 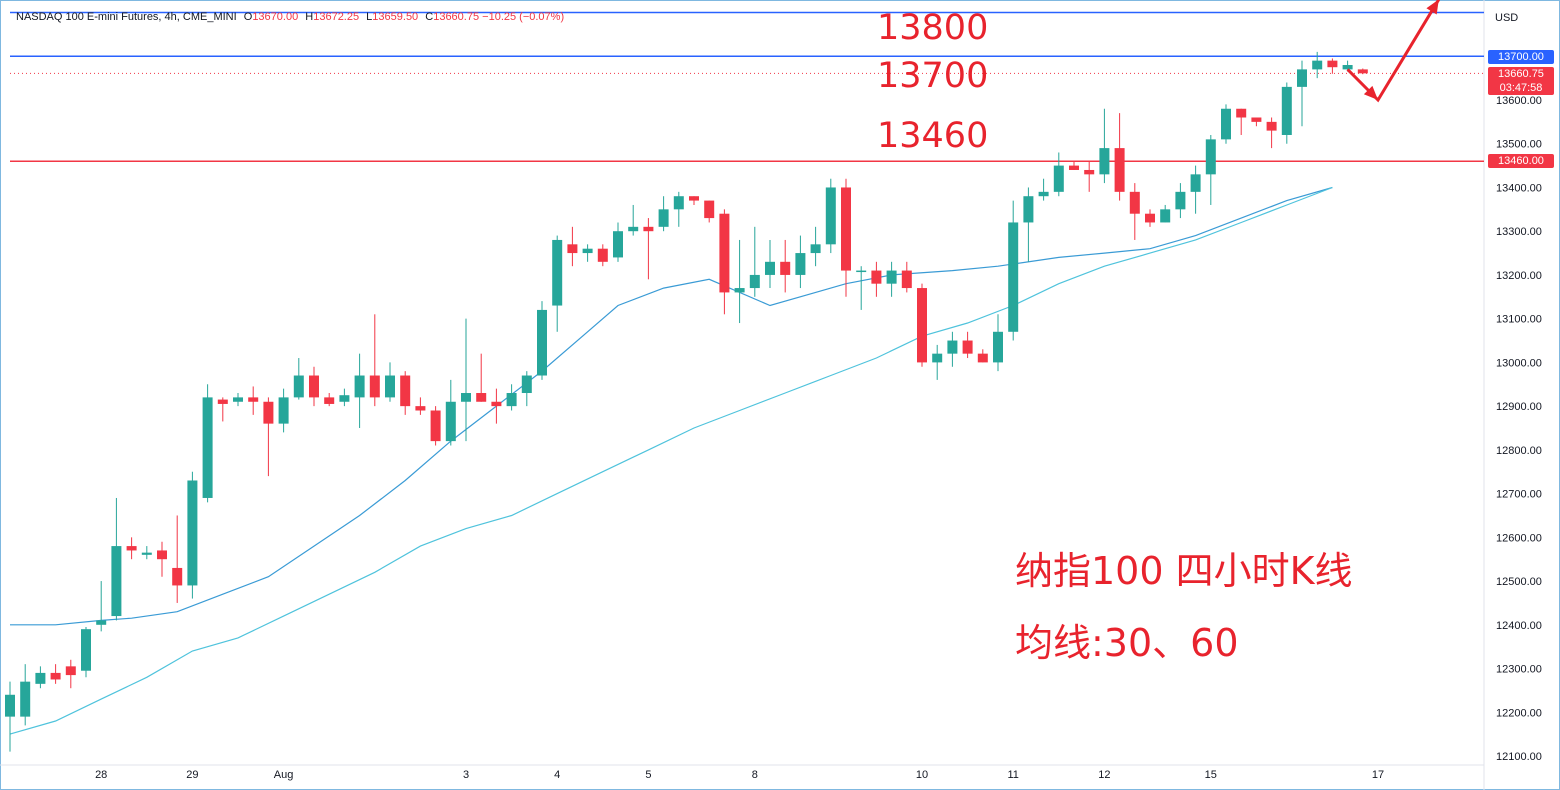 I want to click on y-tick-label: 12300.00, so click(x=1519, y=670).